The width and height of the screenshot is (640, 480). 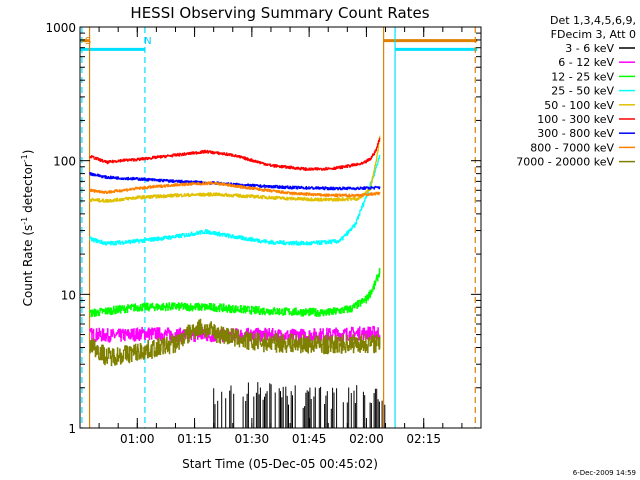 I want to click on legend-label-100-300-kev: 100 - 300 keV, so click(x=575, y=119).